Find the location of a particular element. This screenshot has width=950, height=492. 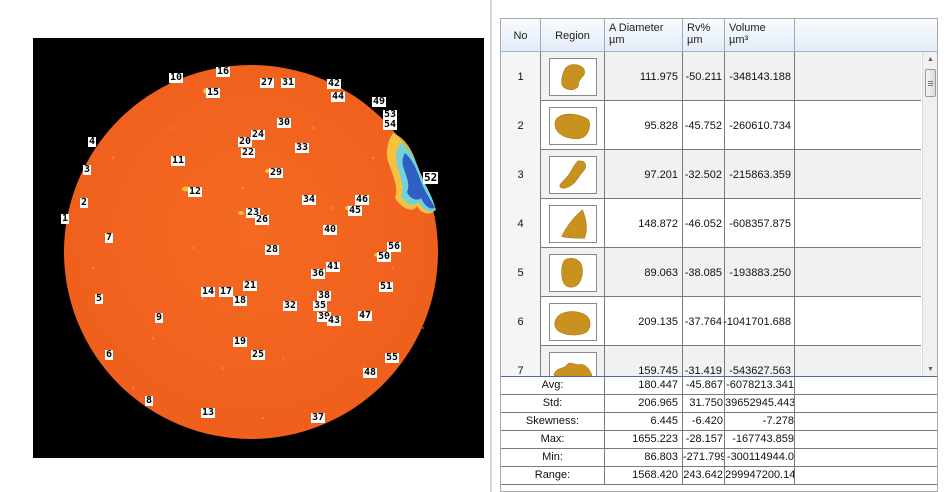

header-volume: Volume µm³ is located at coordinates (760, 35).